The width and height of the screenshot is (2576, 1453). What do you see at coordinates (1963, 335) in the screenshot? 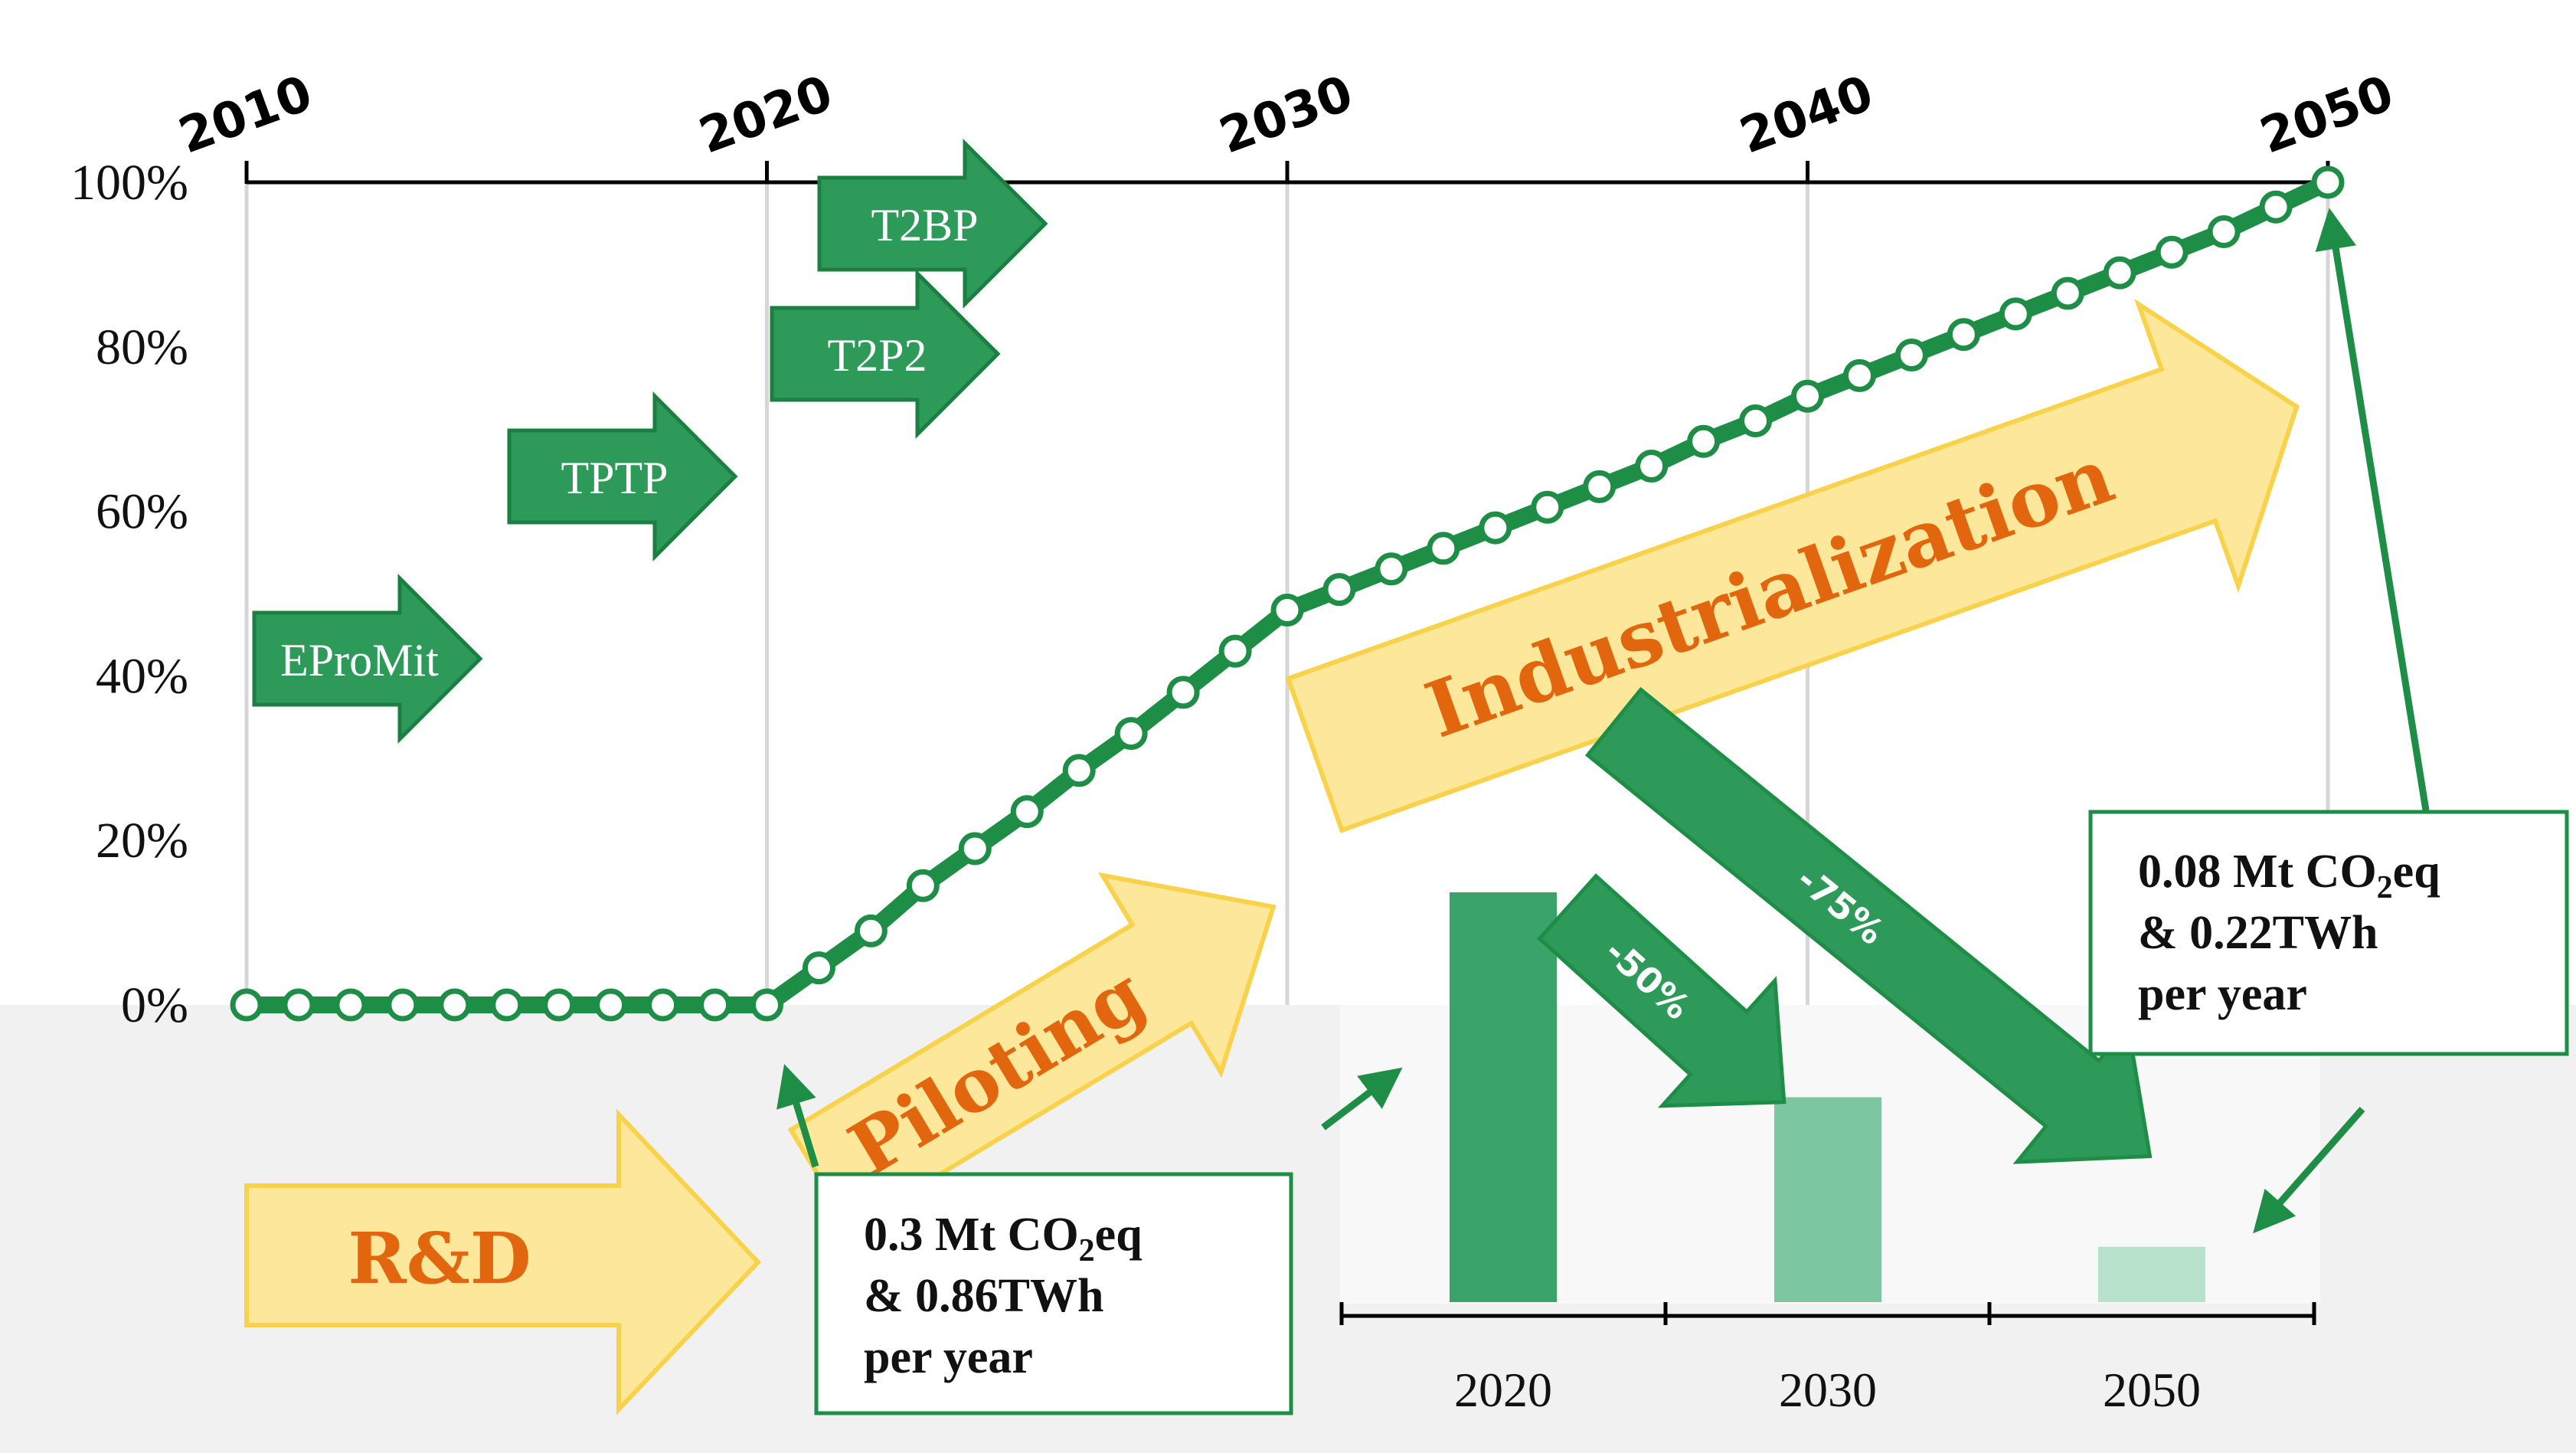
I see `adoption-point-2043` at bounding box center [1963, 335].